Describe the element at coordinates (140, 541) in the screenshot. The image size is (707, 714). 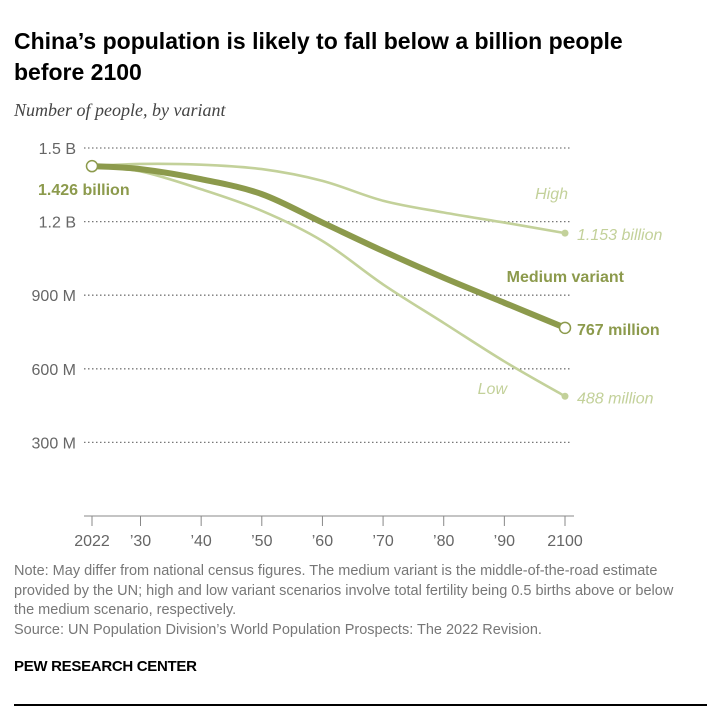
I see `x-tick-label: ’30` at that location.